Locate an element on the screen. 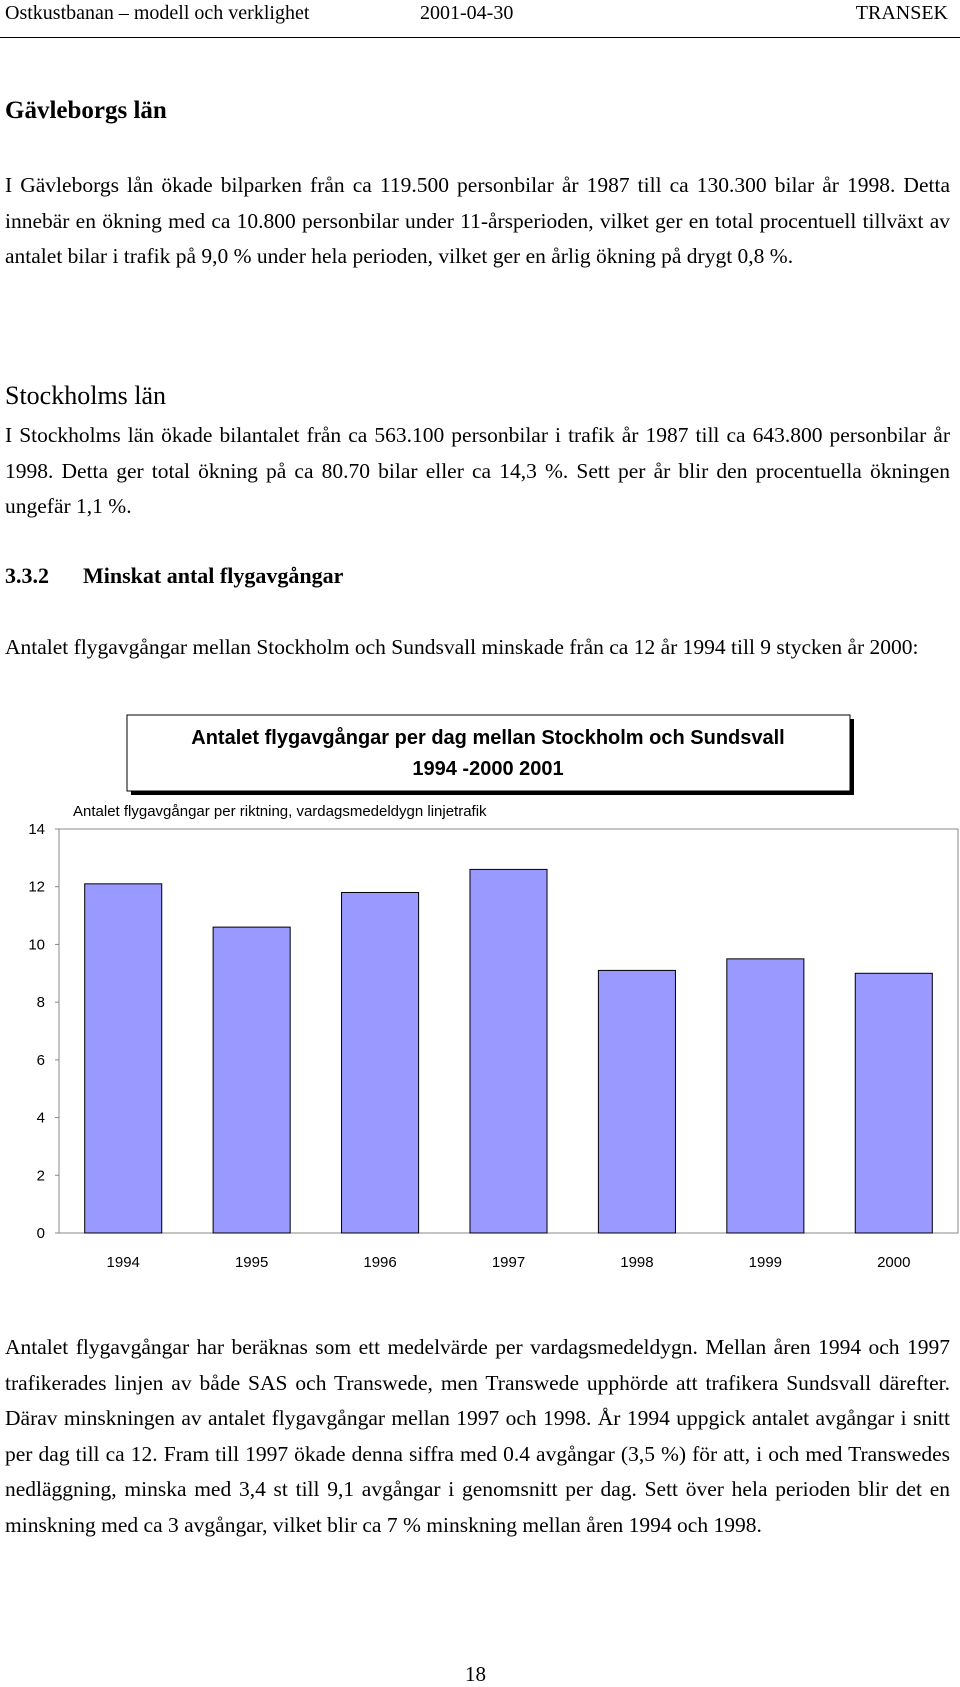 This screenshot has width=960, height=1687. header-rule is located at coordinates (480, 37).